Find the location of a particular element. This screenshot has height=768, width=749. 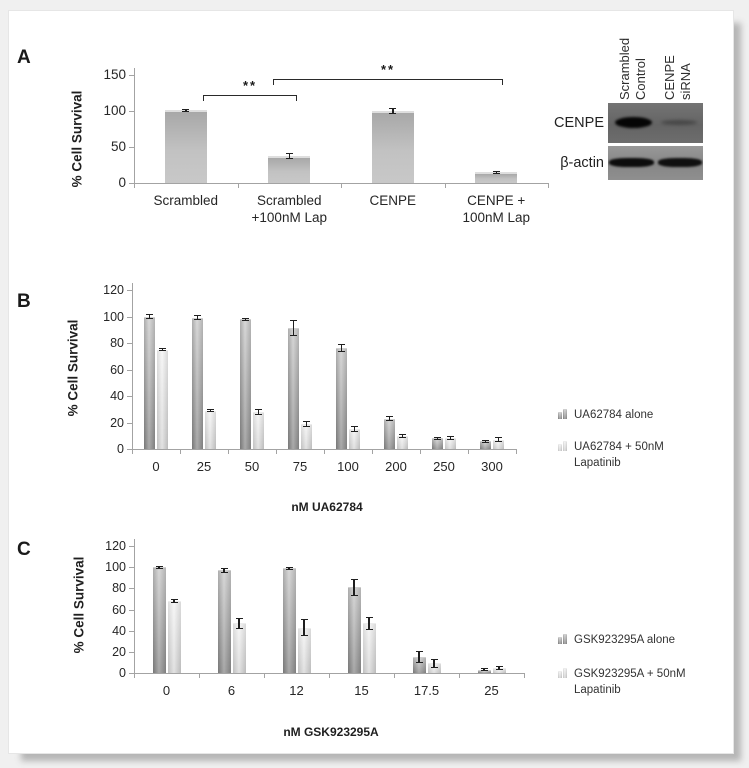

blot-band-actin-left is located at coordinates (631, 162).